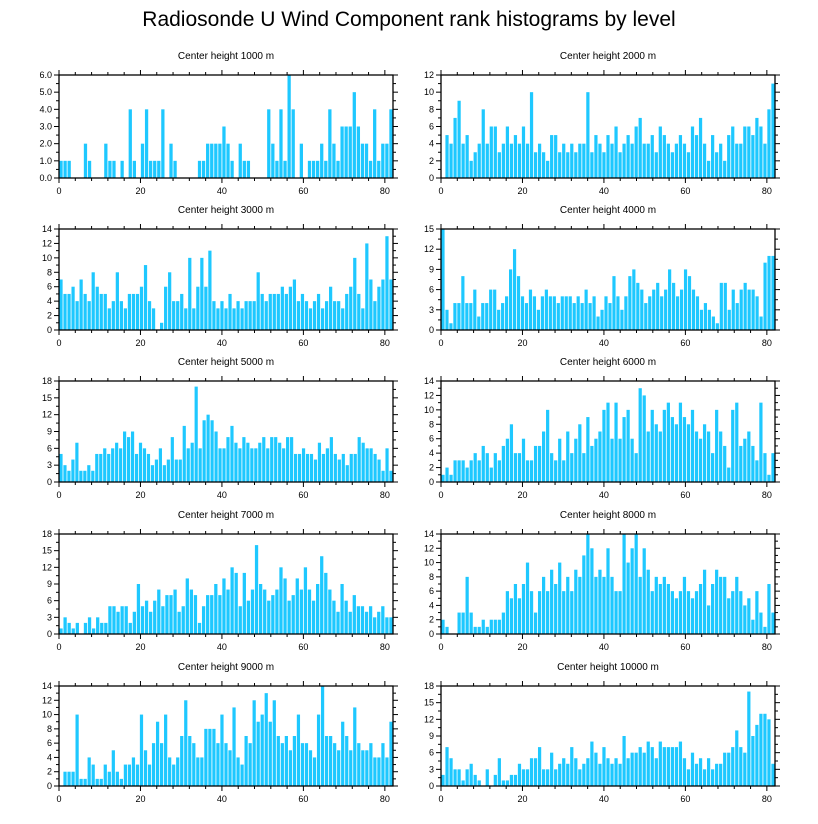 The width and height of the screenshot is (818, 824). What do you see at coordinates (47, 381) in the screenshot?
I see `y-tick-label: 18` at bounding box center [47, 381].